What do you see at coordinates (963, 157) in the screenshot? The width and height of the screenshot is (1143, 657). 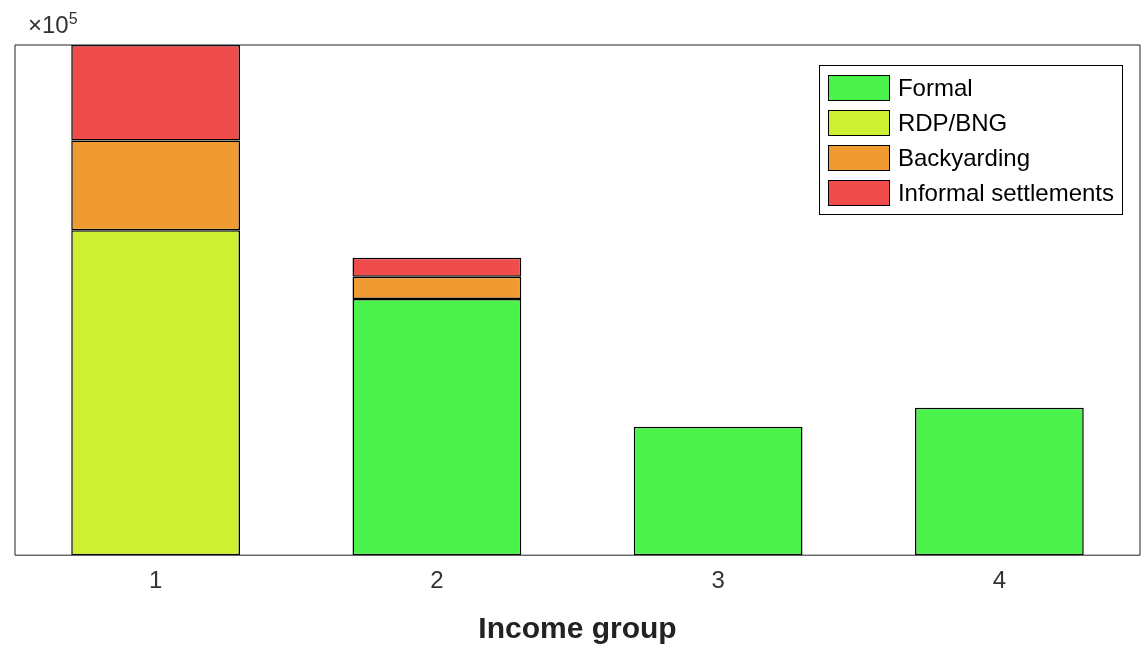 I see `legend-label: Backyarding` at bounding box center [963, 157].